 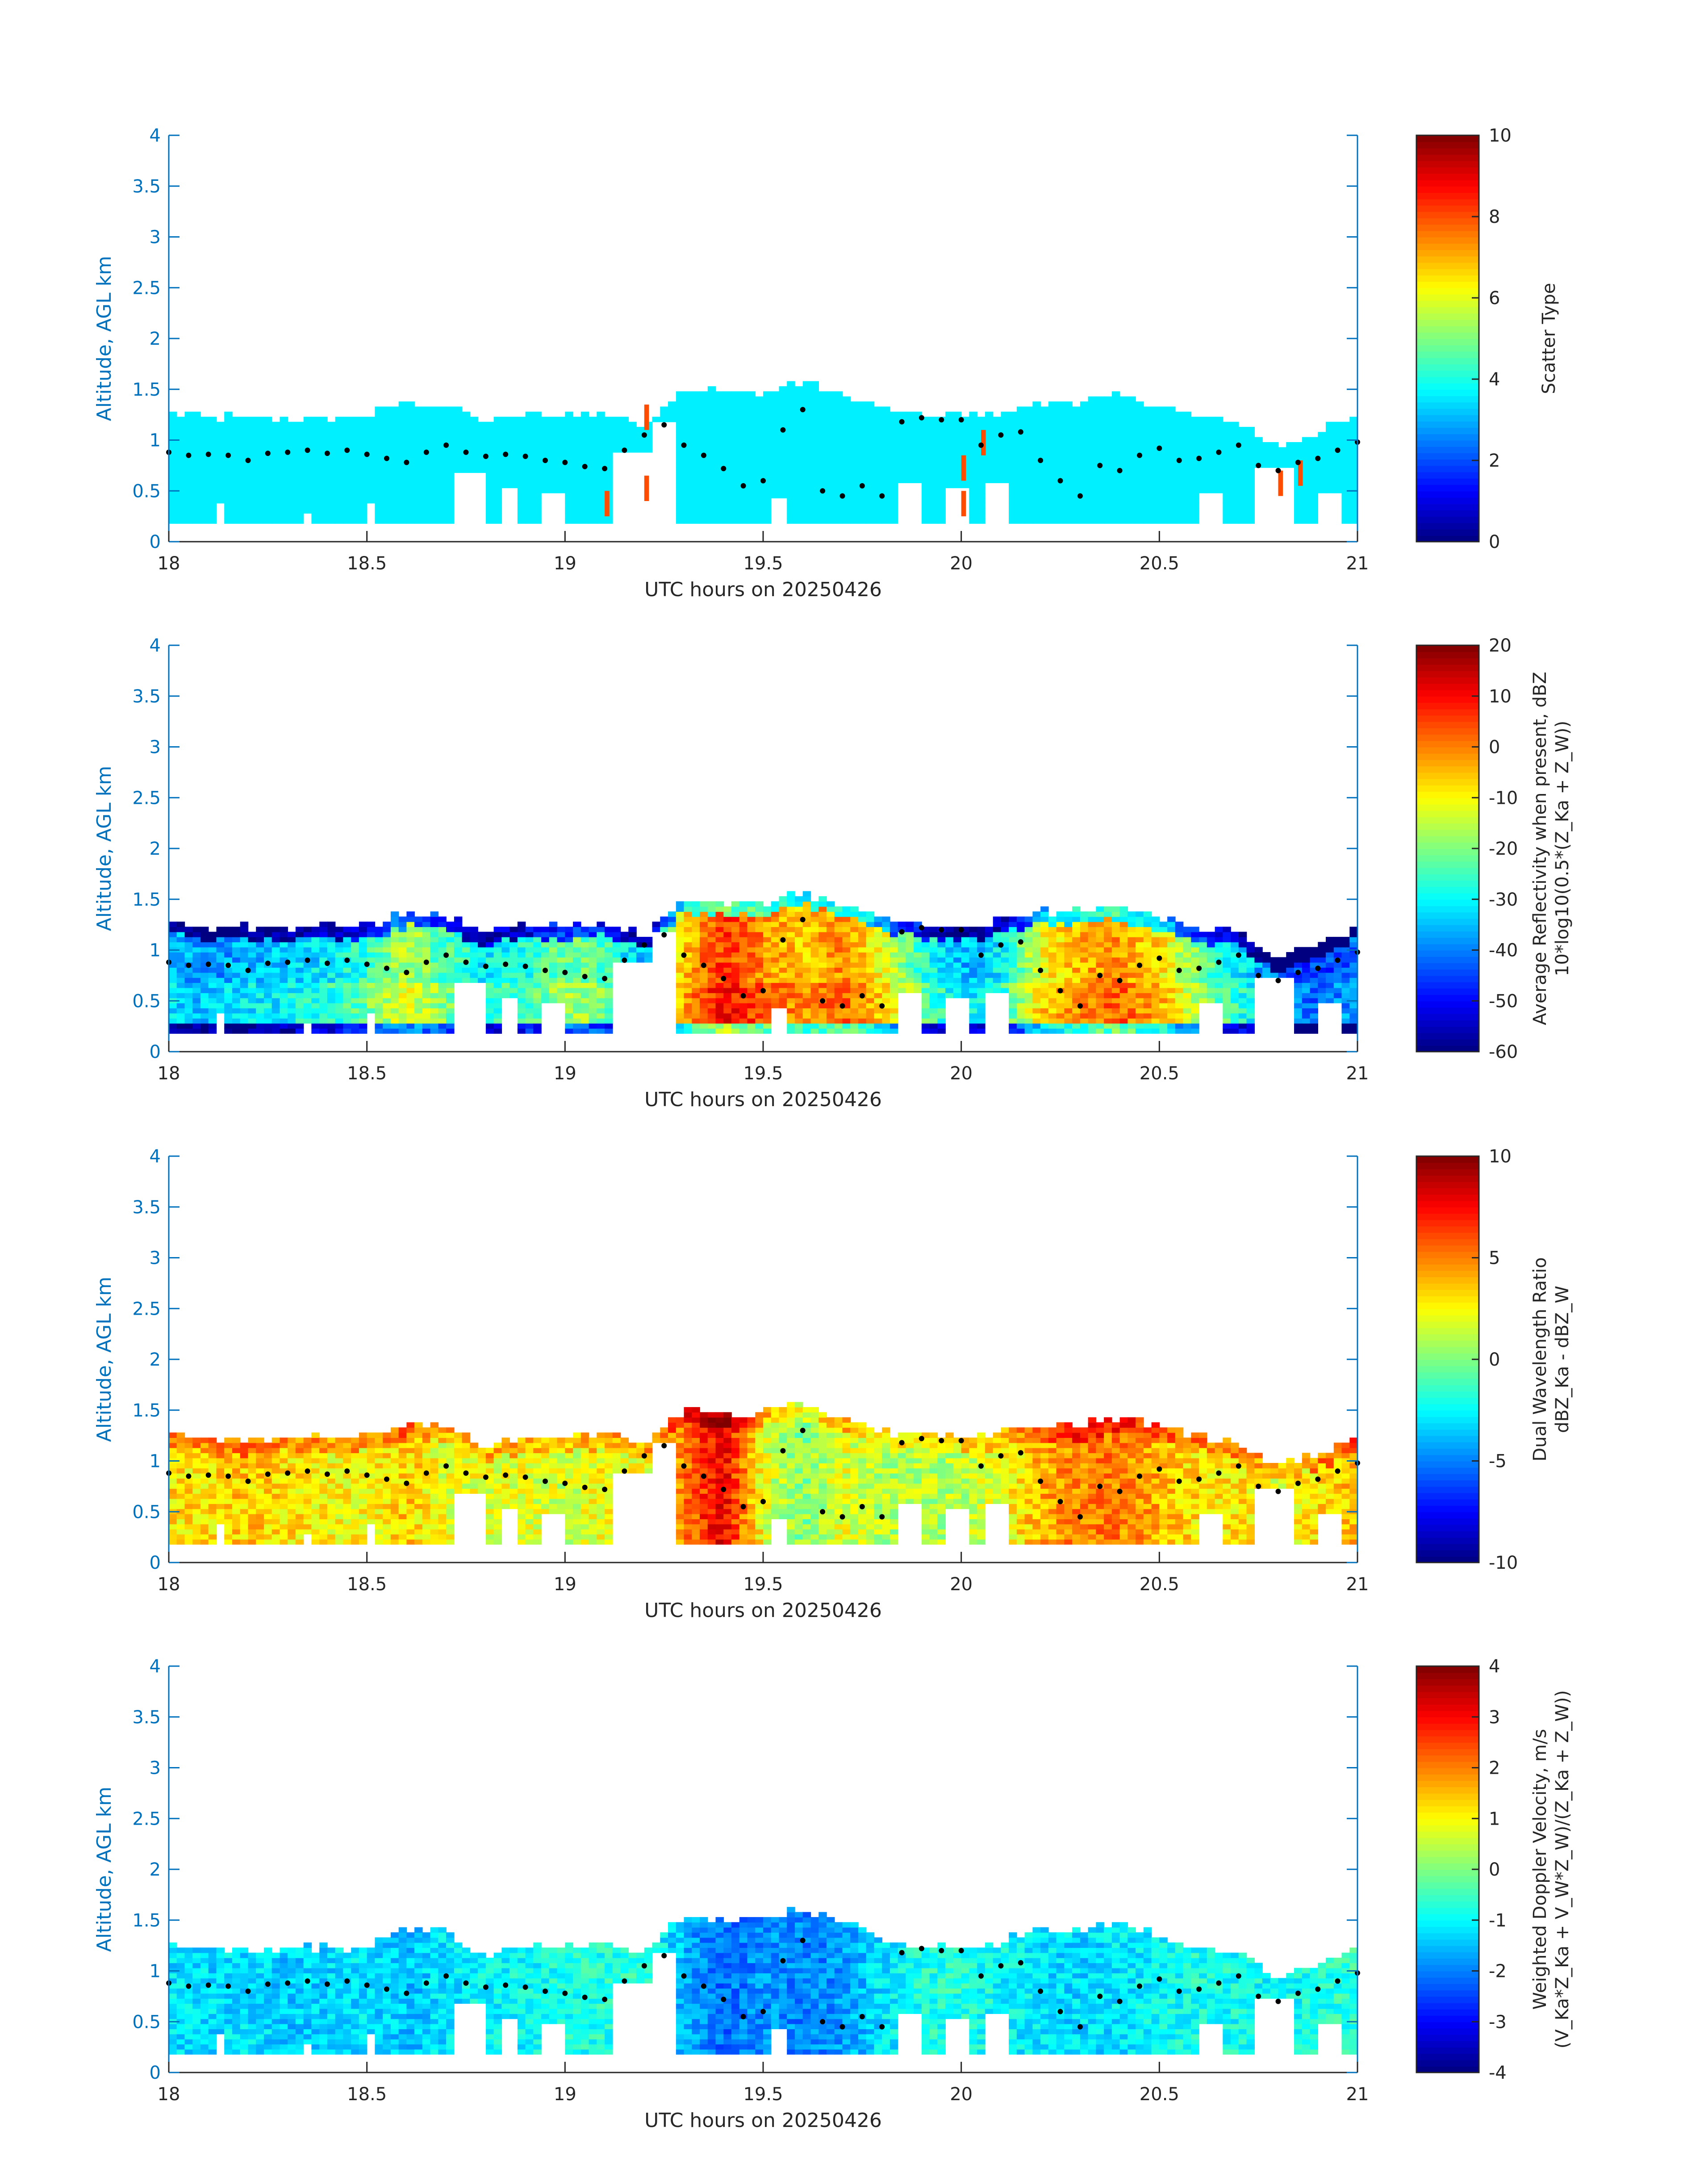 What do you see at coordinates (646, 488) in the screenshot?
I see `outlier-cell` at bounding box center [646, 488].